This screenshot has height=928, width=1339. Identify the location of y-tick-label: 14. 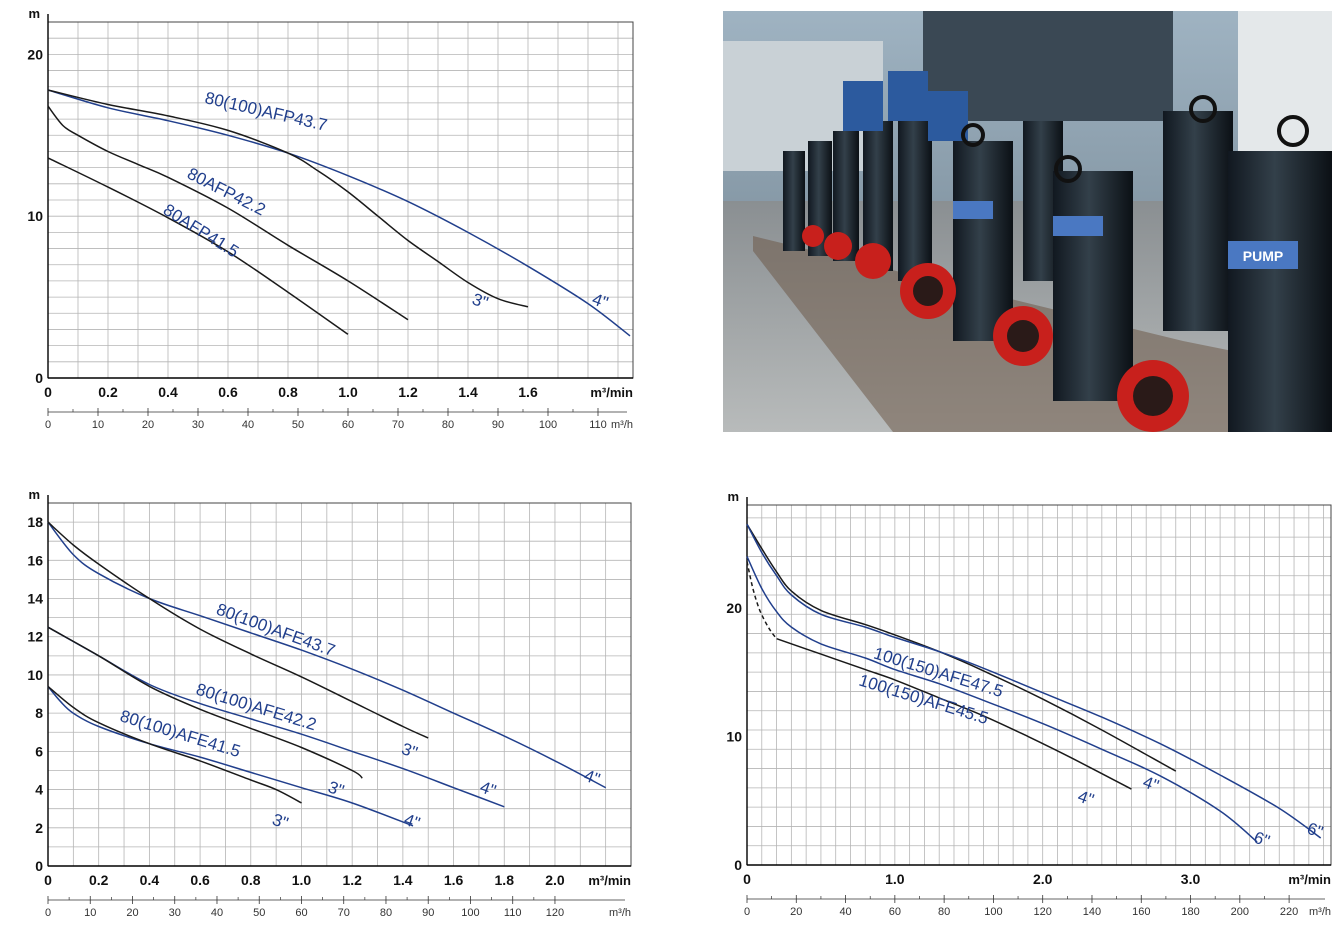
(35, 599).